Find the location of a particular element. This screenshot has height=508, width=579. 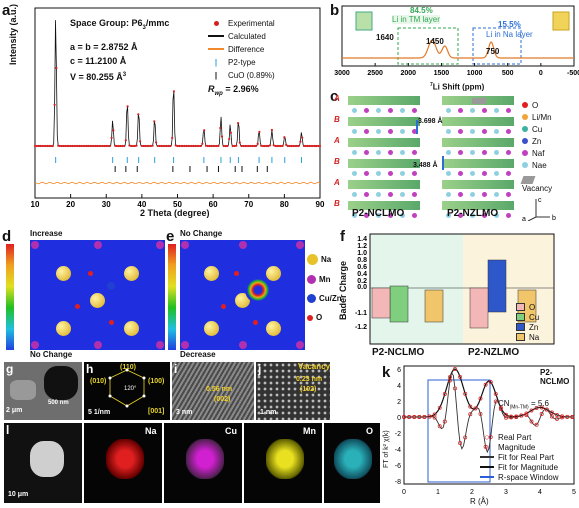

scale-g2: 500 nm is located at coordinates (58, 403).